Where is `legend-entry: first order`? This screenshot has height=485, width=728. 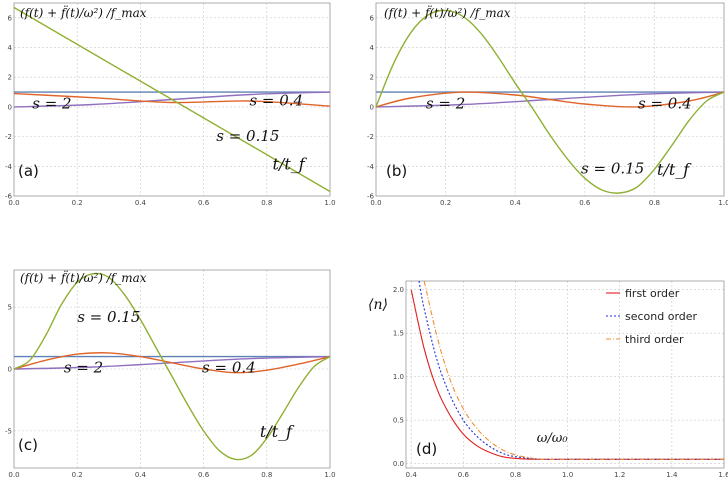 legend-entry: first order is located at coordinates (652, 293).